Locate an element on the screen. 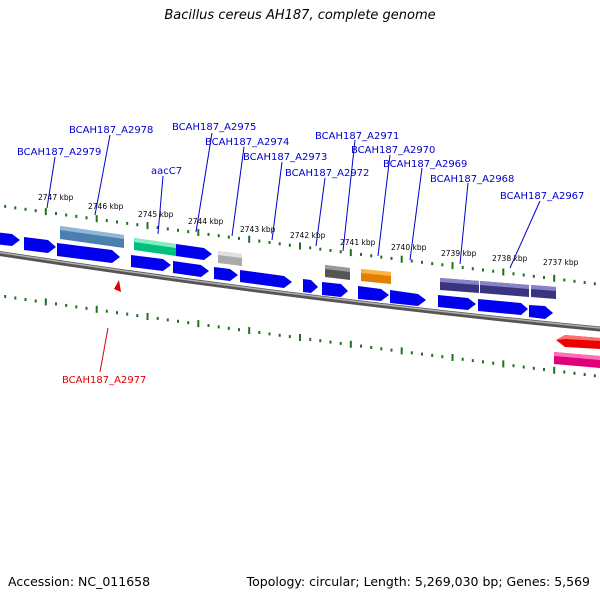 This screenshot has width=600, height=600. feature-track is located at coordinates (308, 262).